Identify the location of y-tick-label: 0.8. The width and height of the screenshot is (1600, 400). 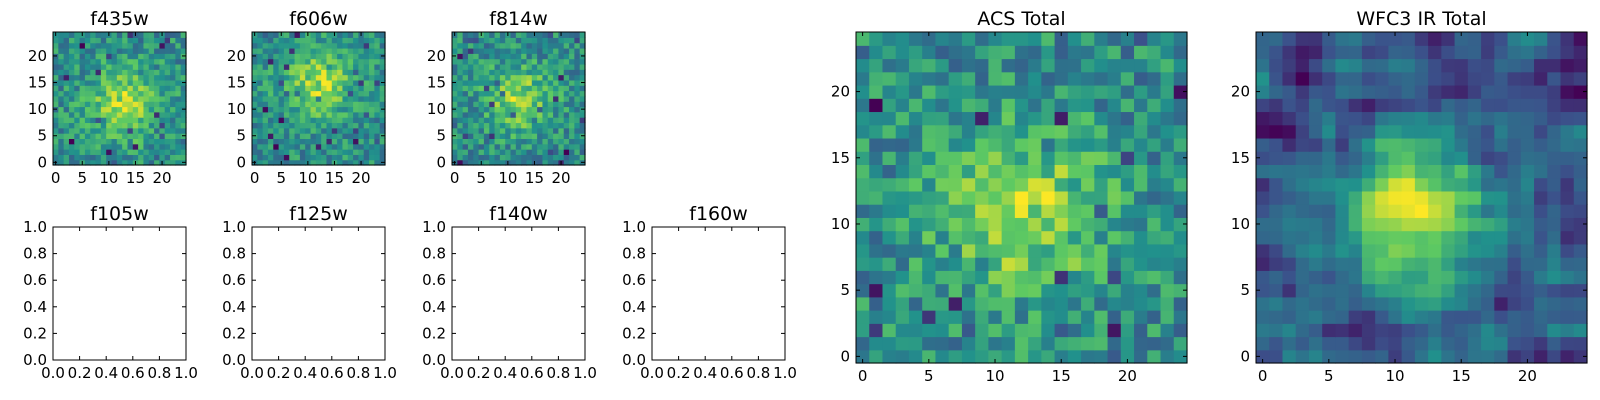
(634, 254).